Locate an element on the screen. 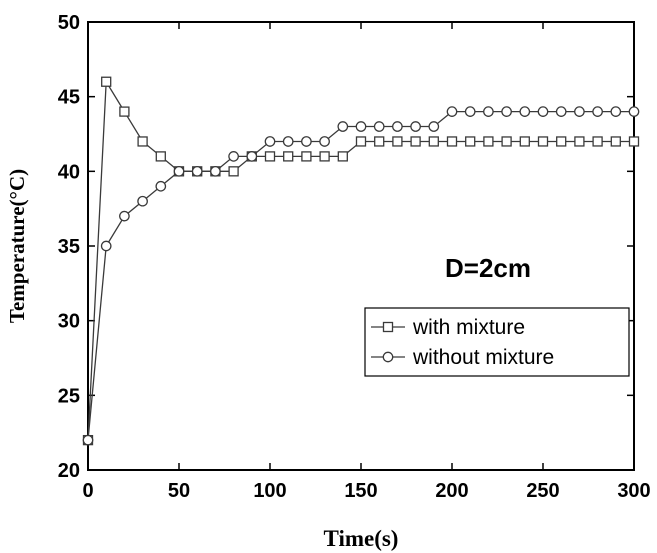 This screenshot has height=553, width=657. legend-label: without mixture is located at coordinates (483, 357).